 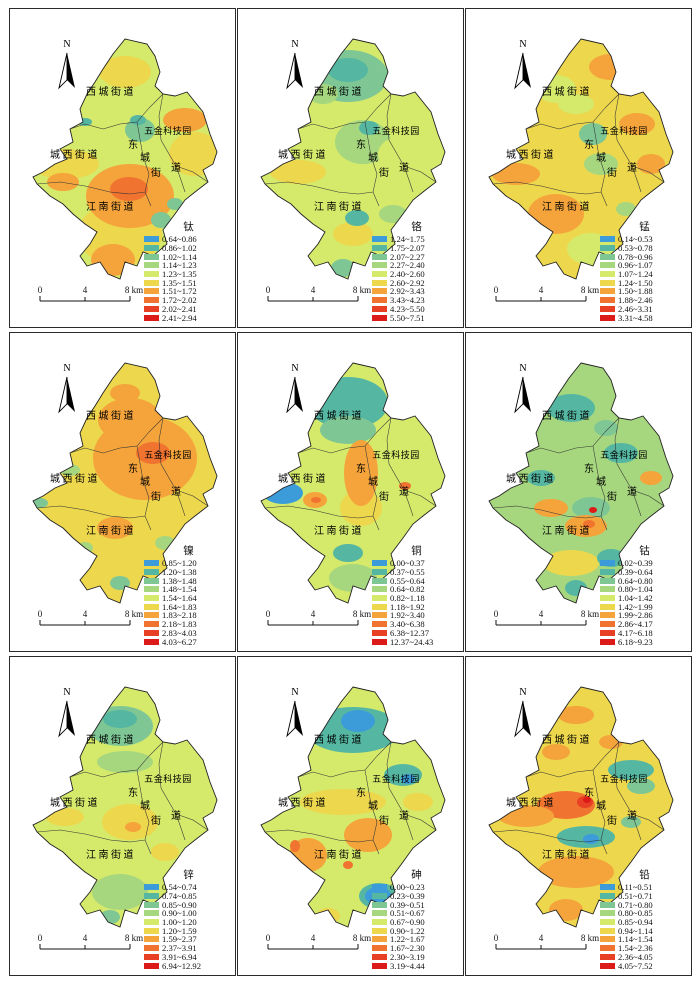 What do you see at coordinates (417, 948) in the screenshot?
I see `legend-row: 1.67~2.30` at bounding box center [417, 948].